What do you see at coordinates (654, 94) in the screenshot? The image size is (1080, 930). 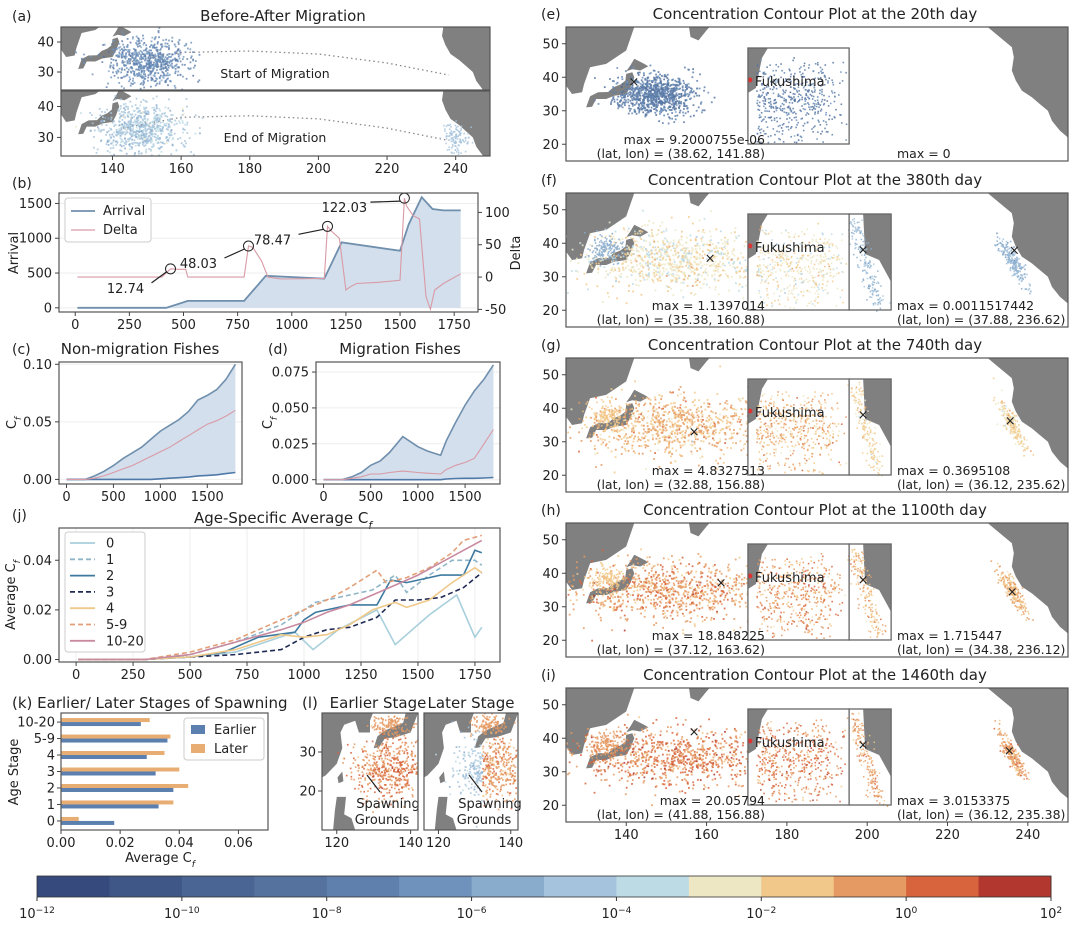 I see `concentration-cloud` at bounding box center [654, 94].